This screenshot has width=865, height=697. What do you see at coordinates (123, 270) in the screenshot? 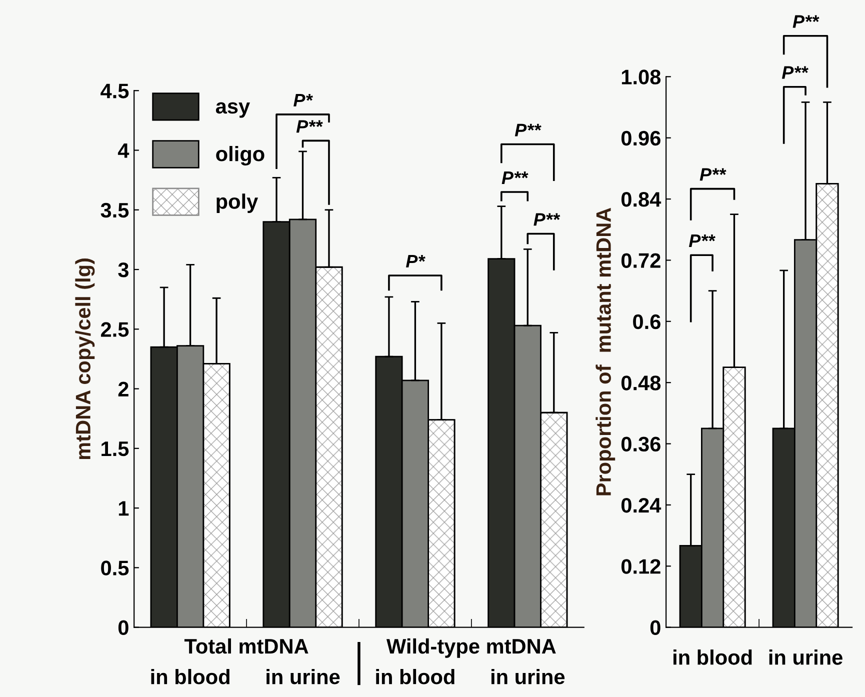
I see `y-tick-label: 3` at bounding box center [123, 270].